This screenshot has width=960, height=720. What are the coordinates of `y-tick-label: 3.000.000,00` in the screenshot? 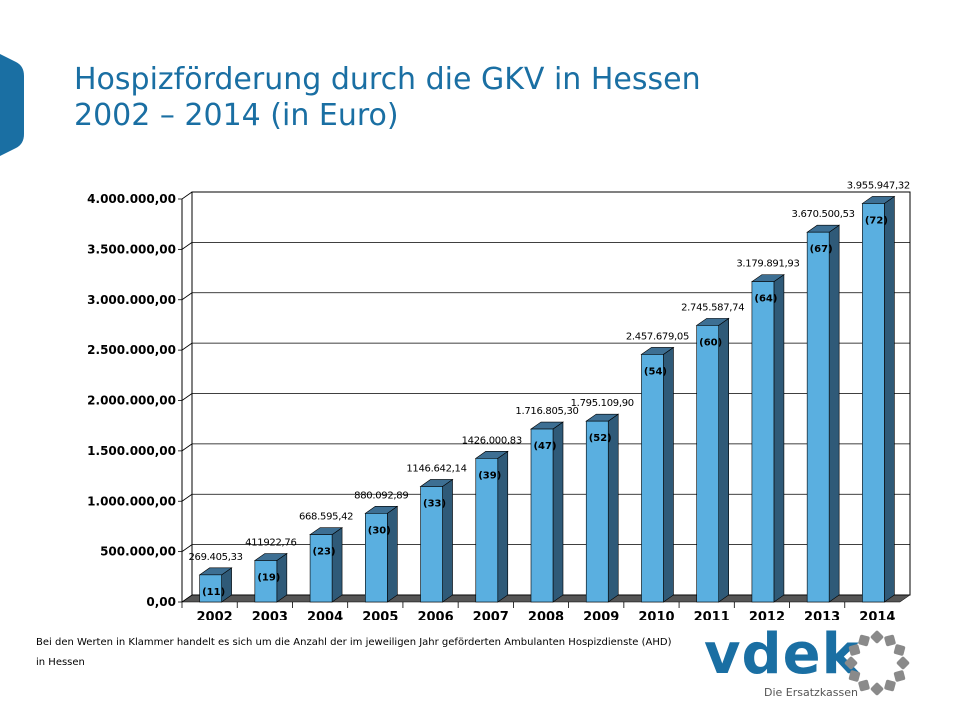 It's located at (131, 300).